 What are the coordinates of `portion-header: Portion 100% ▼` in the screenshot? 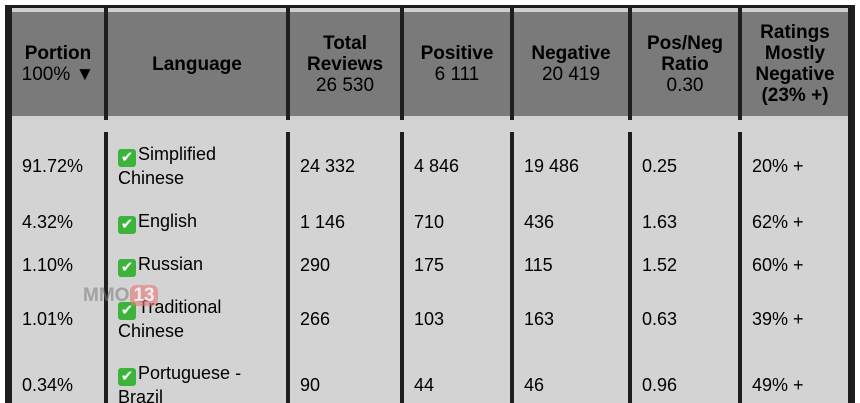 It's located at (58, 64).